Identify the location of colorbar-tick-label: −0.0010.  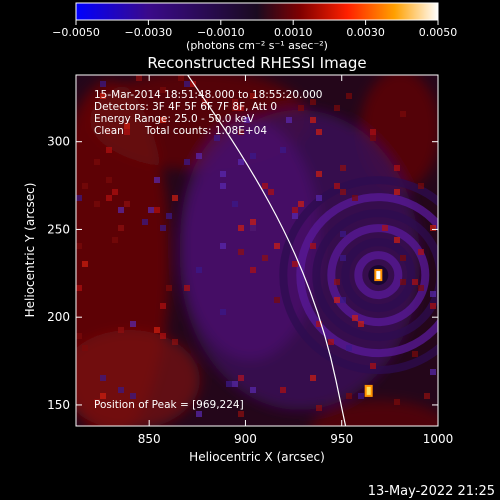
(221, 32).